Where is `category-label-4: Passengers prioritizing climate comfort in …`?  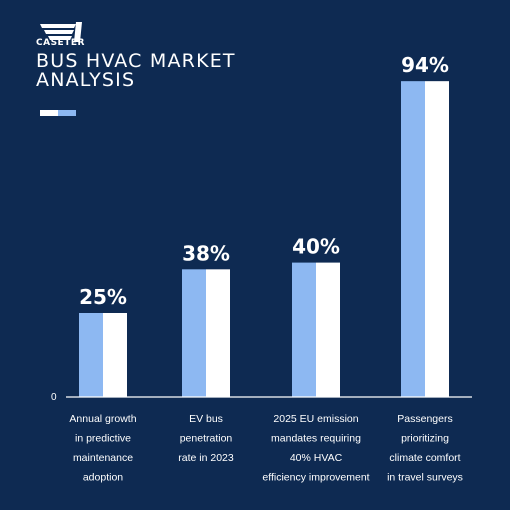
category-label-4: Passengers prioritizing climate comfort in … is located at coordinates (425, 448).